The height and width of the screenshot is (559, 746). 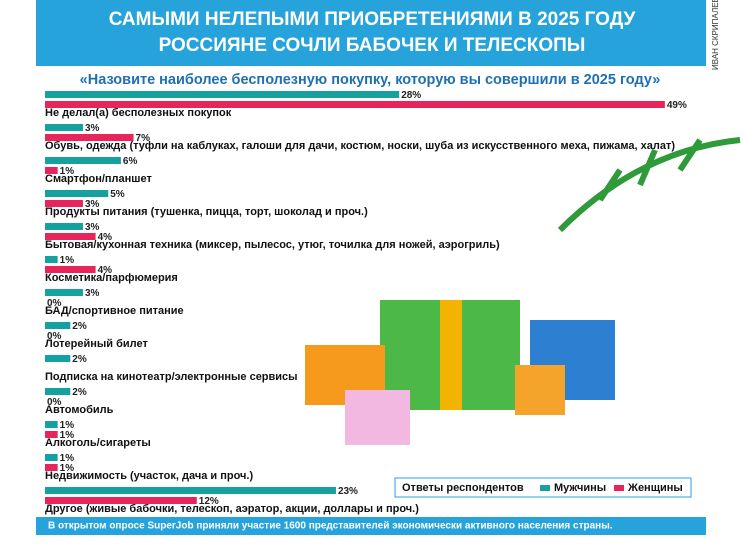 I want to click on title-line: РОССИЯНЕ СОЧЛИ БАБОЧЕК И ТЕЛЕСКОПЫ, so click(x=372, y=45).